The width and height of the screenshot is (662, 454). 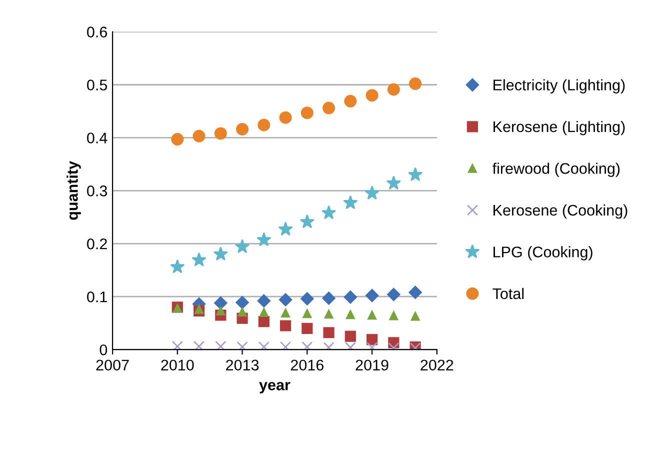 I want to click on x-axis-title: year, so click(x=274, y=388).